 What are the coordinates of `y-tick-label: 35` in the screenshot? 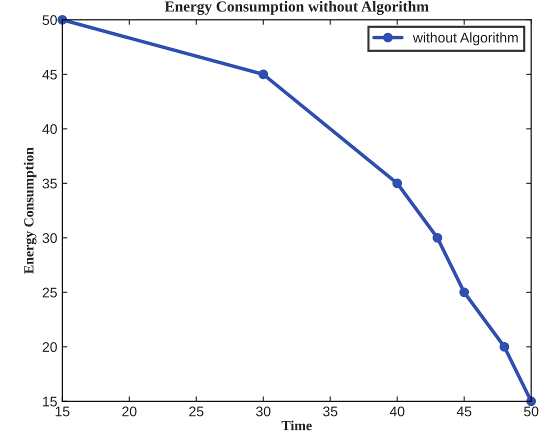 It's located at (49, 183).